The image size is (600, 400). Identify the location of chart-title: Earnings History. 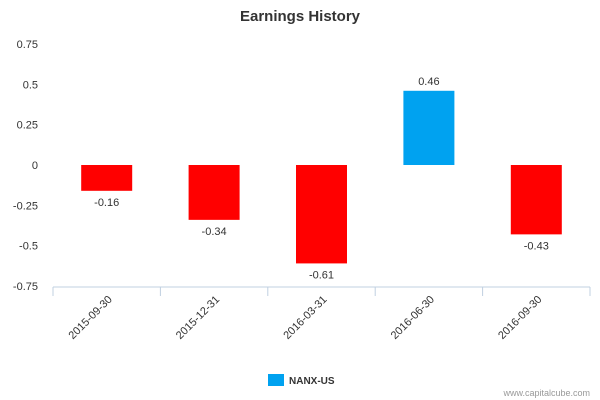
(300, 16).